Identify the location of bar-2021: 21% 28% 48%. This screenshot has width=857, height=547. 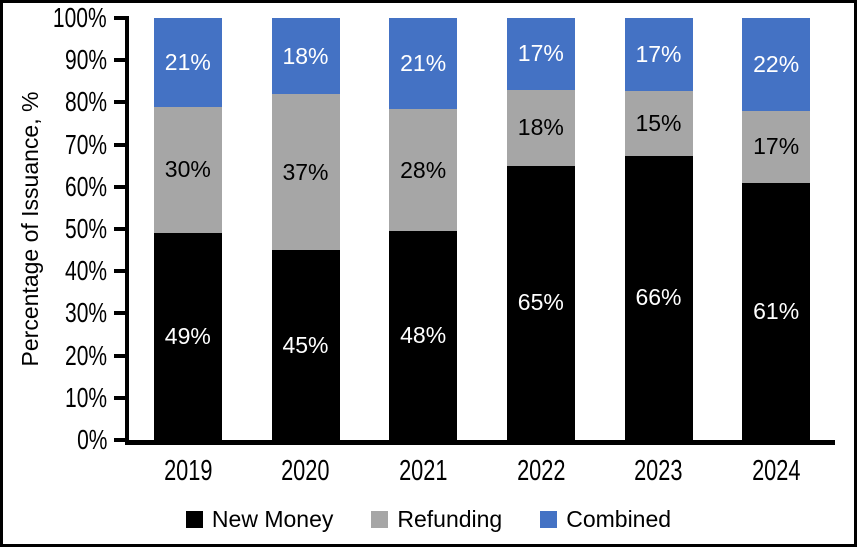
(423, 229).